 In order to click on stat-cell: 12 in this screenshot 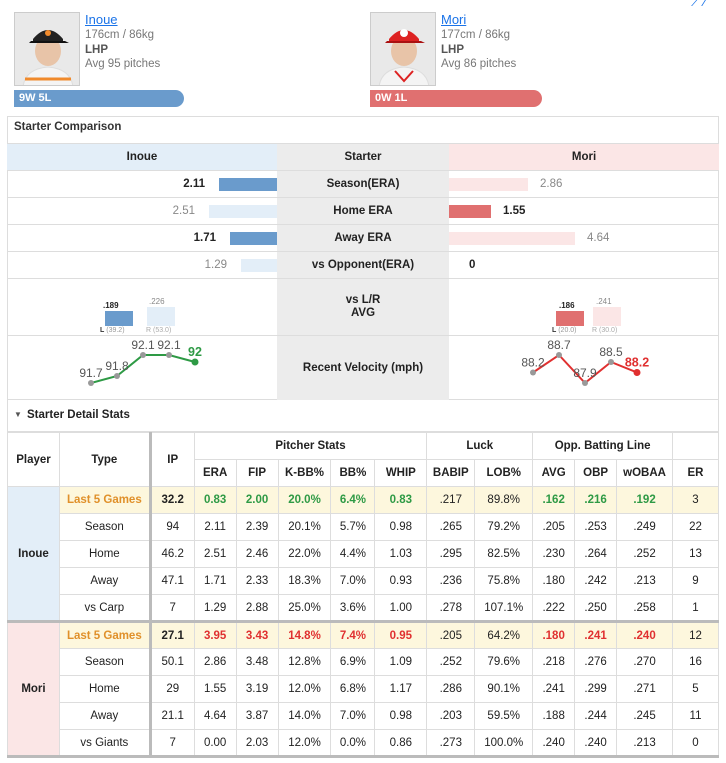, I will do `click(695, 635)`.